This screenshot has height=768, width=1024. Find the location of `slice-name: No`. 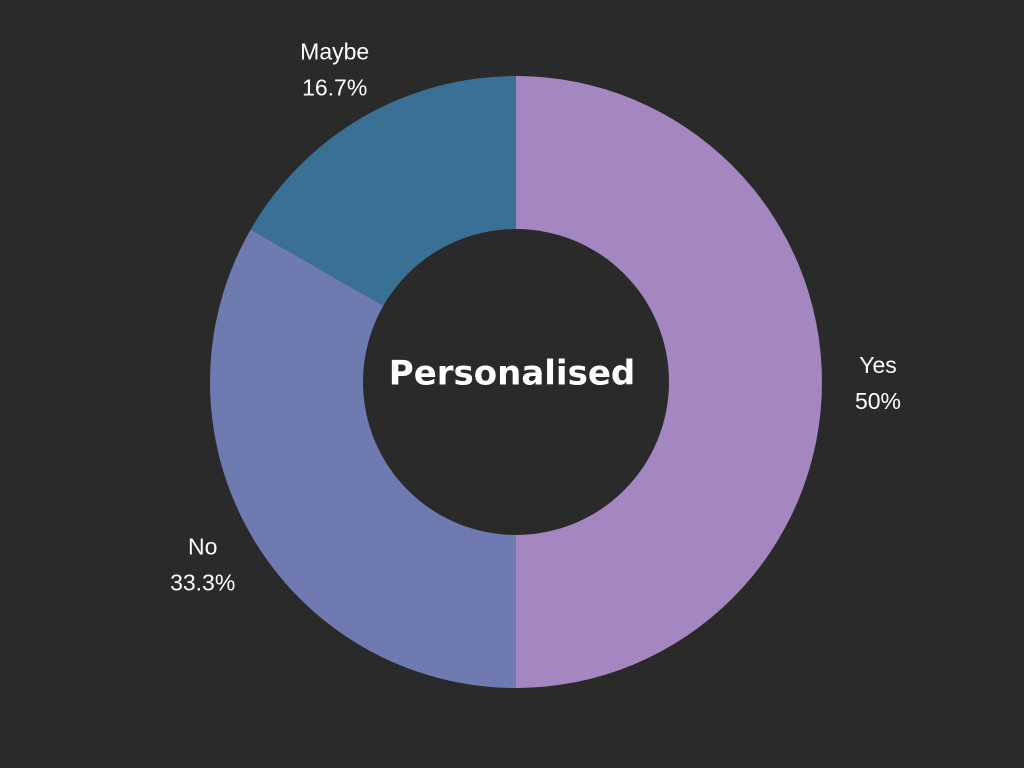

slice-name: No is located at coordinates (202, 546).